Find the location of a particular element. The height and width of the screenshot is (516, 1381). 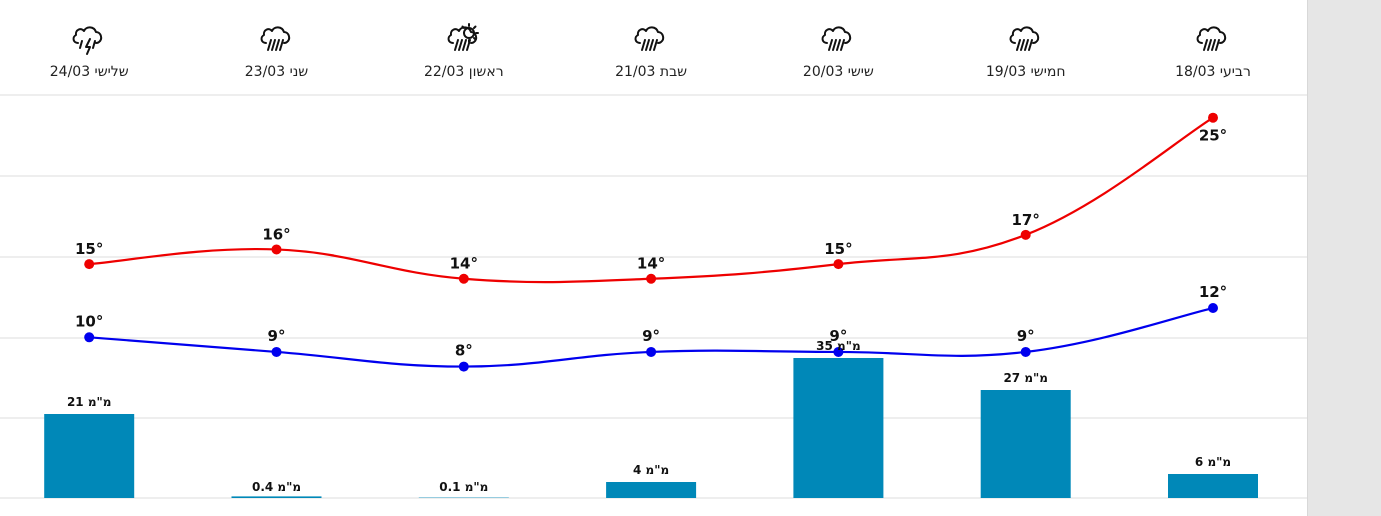

precip-label: 0.1 מ"מ is located at coordinates (463, 487).